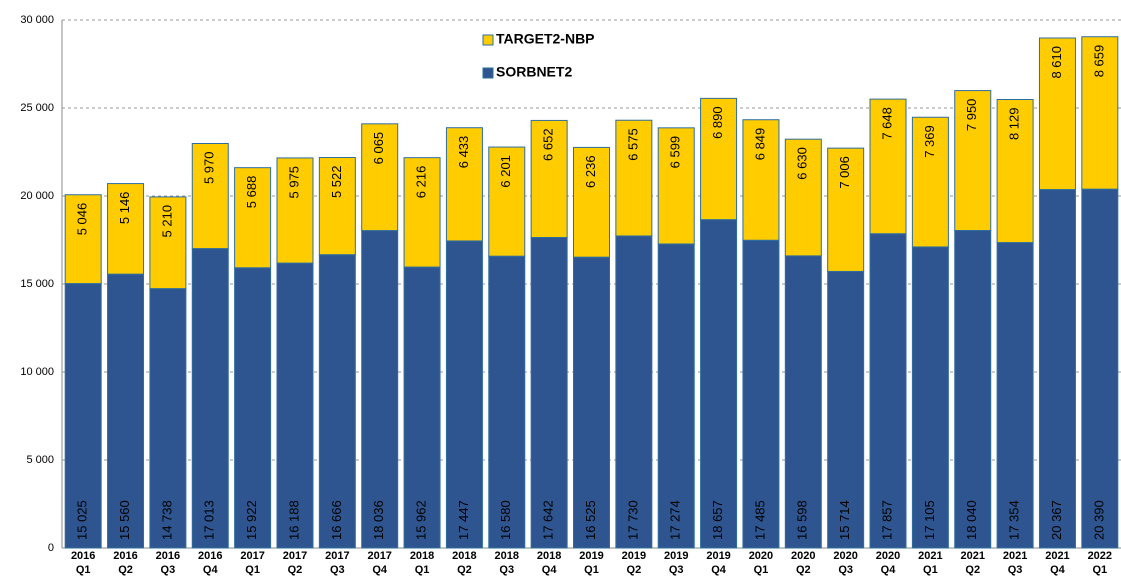  I want to click on value-label: 17 354, so click(1014, 520).